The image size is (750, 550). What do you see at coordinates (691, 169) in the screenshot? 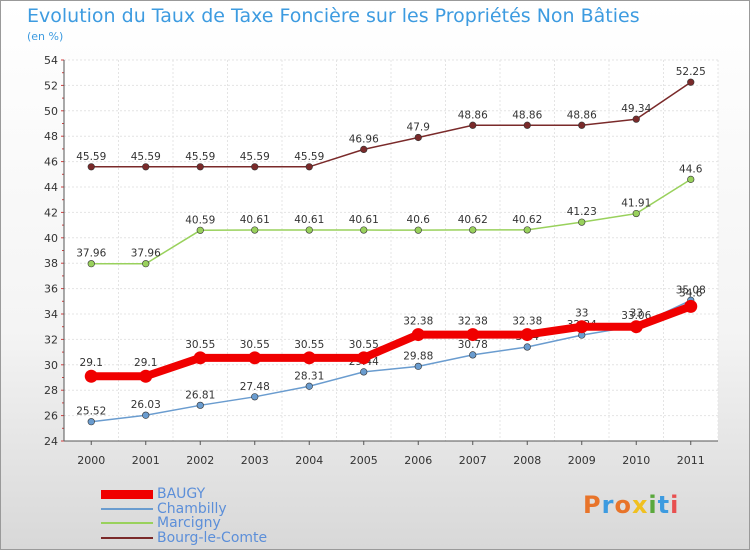
I see `data-label-marcigny: 44.6` at bounding box center [691, 169].